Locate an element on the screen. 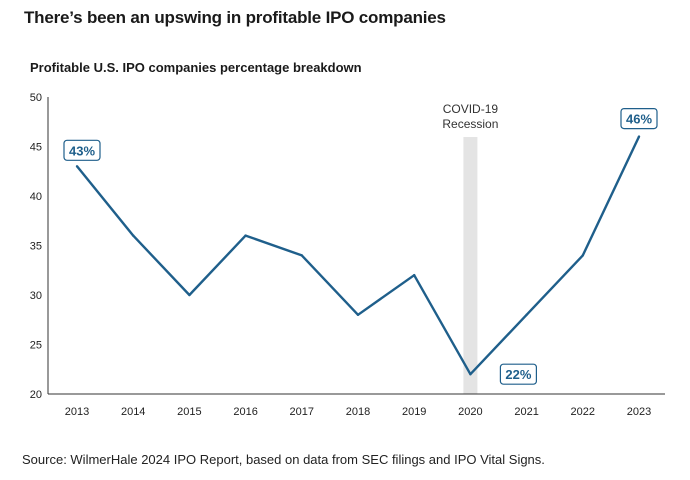 Image resolution: width=690 pixels, height=480 pixels. x-tick-label: 2015 is located at coordinates (189, 412).